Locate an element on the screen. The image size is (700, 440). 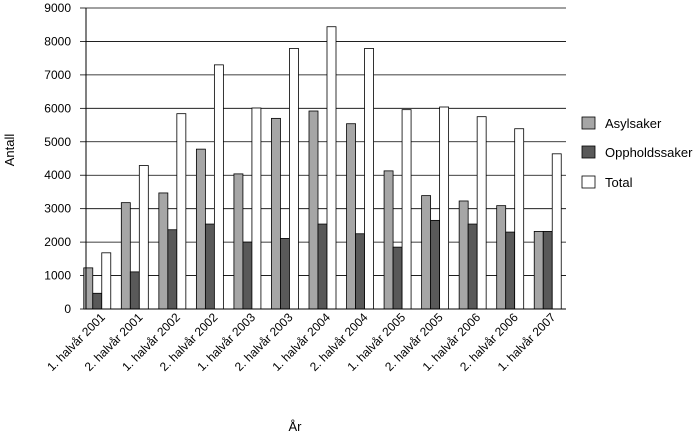
y-tick-label: 3000 is located at coordinates (57, 209).